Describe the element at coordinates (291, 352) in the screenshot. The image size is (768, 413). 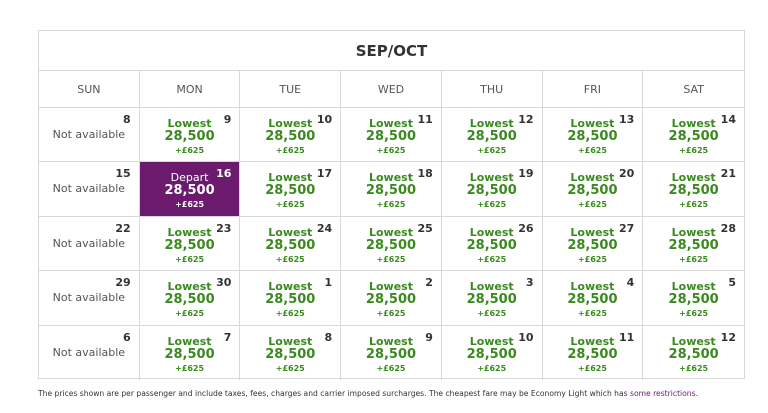
I see `date-cell: 8 Lowest 28,500 +£625` at that location.